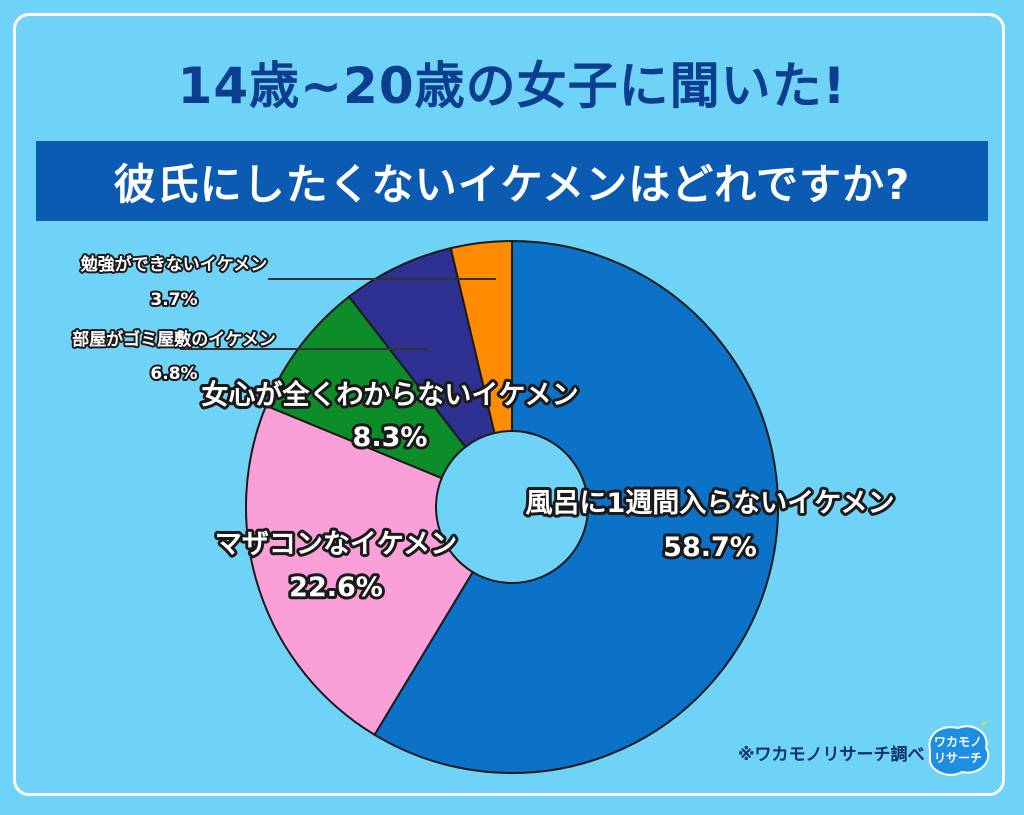 The width and height of the screenshot is (1024, 815). Describe the element at coordinates (389, 395) in the screenshot. I see `slice-label-2: 女心が全くわからないイケメン` at that location.